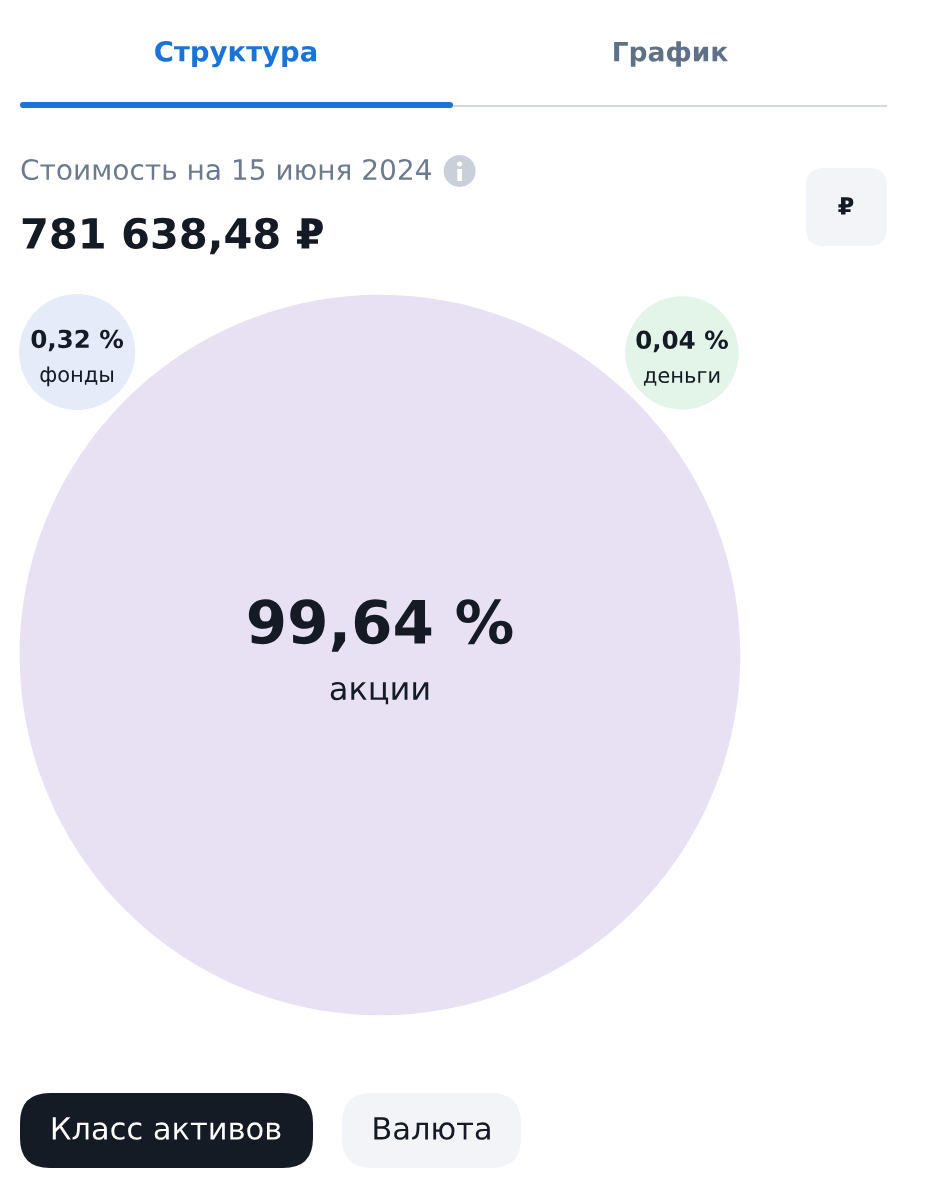 This screenshot has width=926, height=1200. Describe the element at coordinates (166, 1128) in the screenshot. I see `text: Класс активов` at that location.